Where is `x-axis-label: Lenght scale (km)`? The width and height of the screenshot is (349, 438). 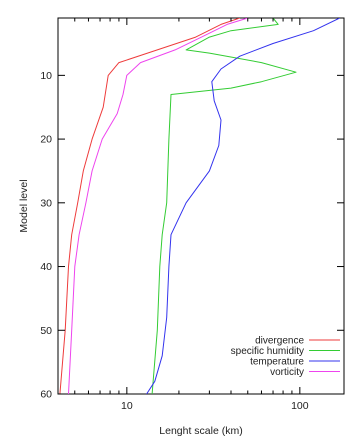
x-axis-label: Lenght scale (km) is located at coordinates (200, 431).